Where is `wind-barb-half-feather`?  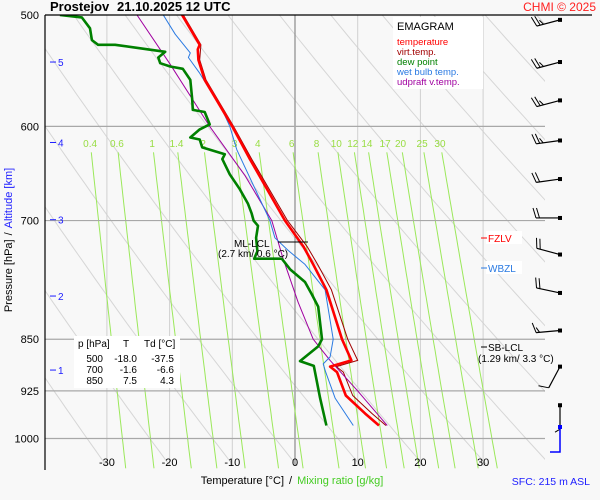 wind-barb-half-feather is located at coordinates (537, 330).